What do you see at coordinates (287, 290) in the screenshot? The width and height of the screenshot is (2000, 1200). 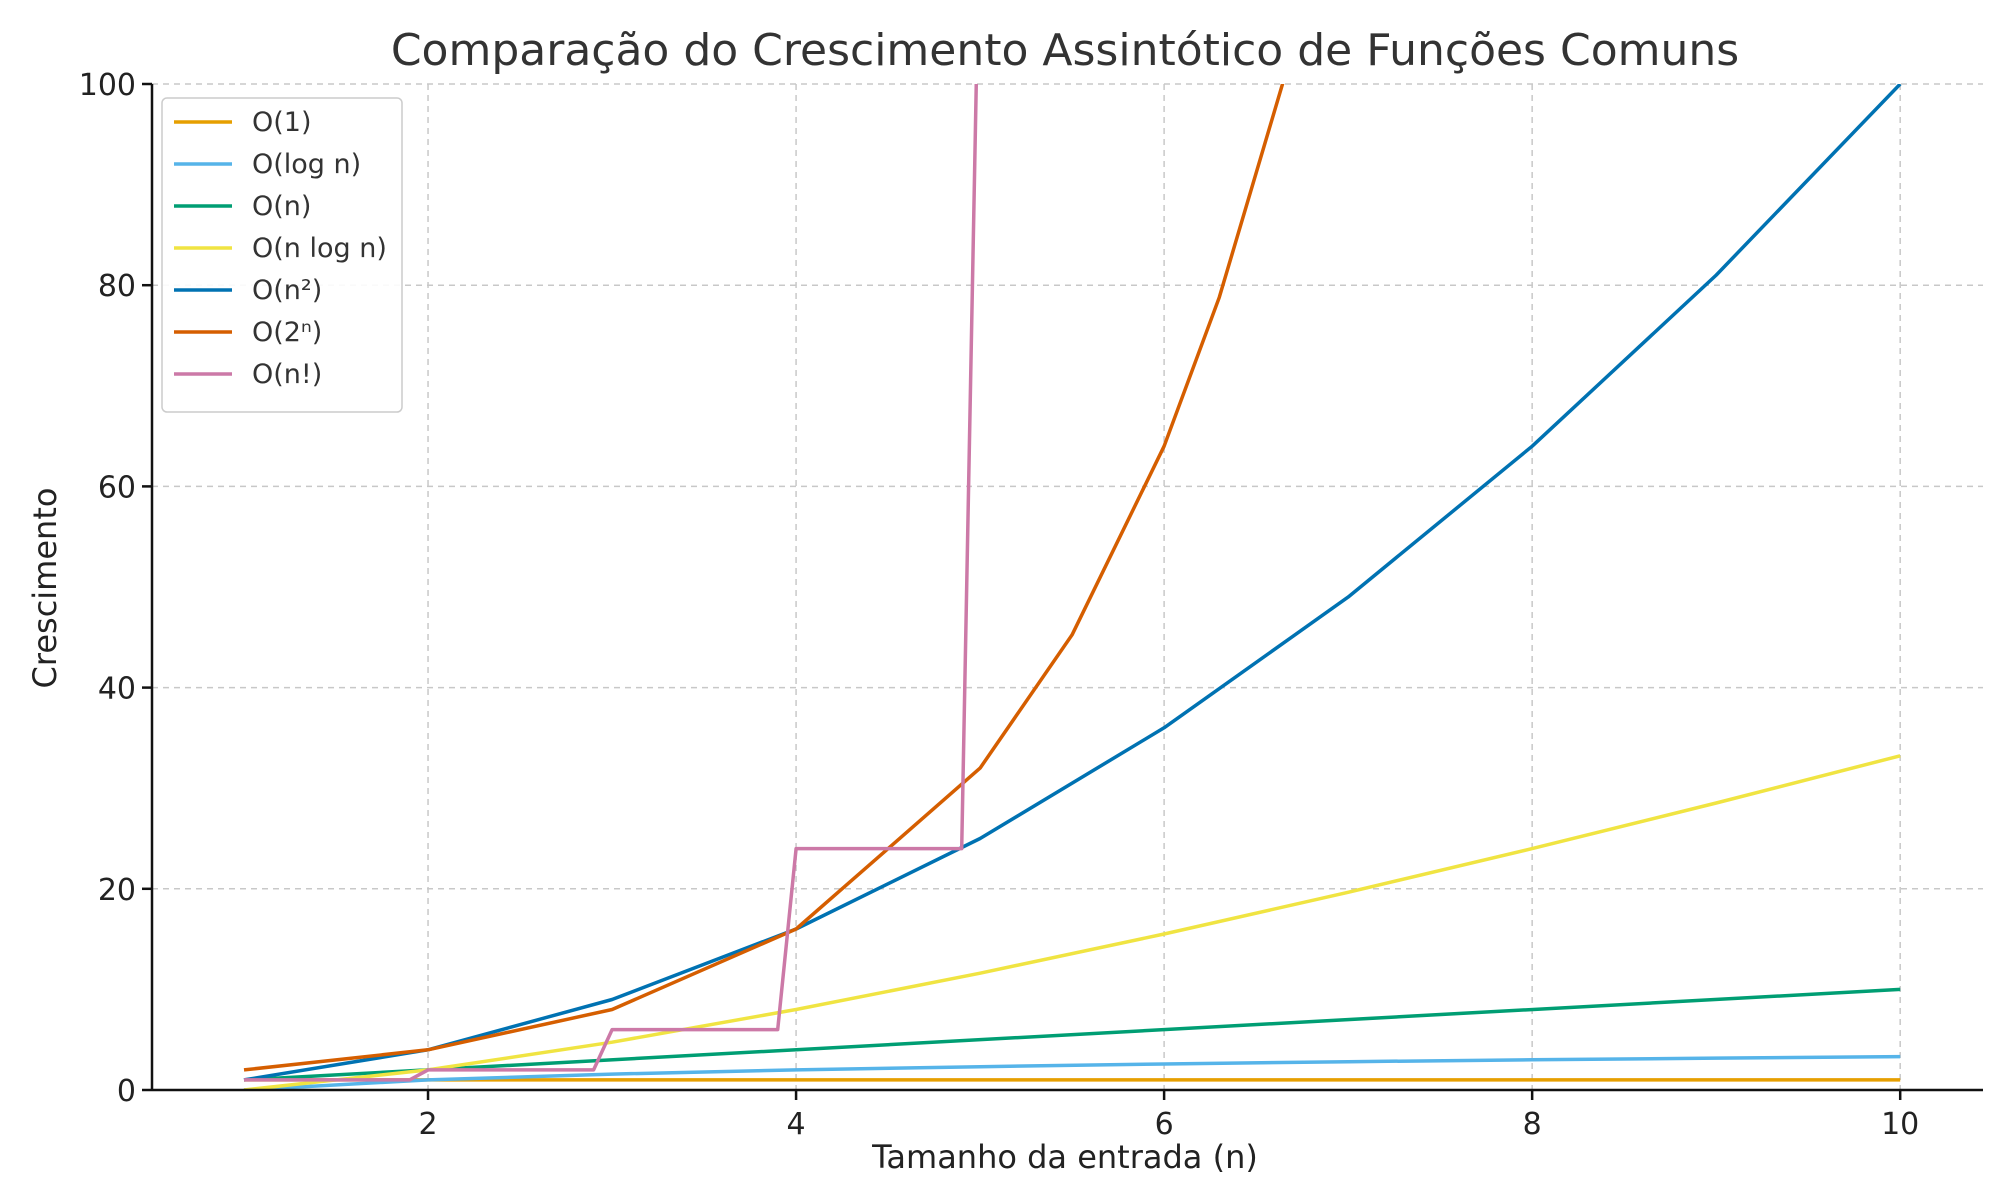 I see `legend-label-4: O(n²)` at bounding box center [287, 290].